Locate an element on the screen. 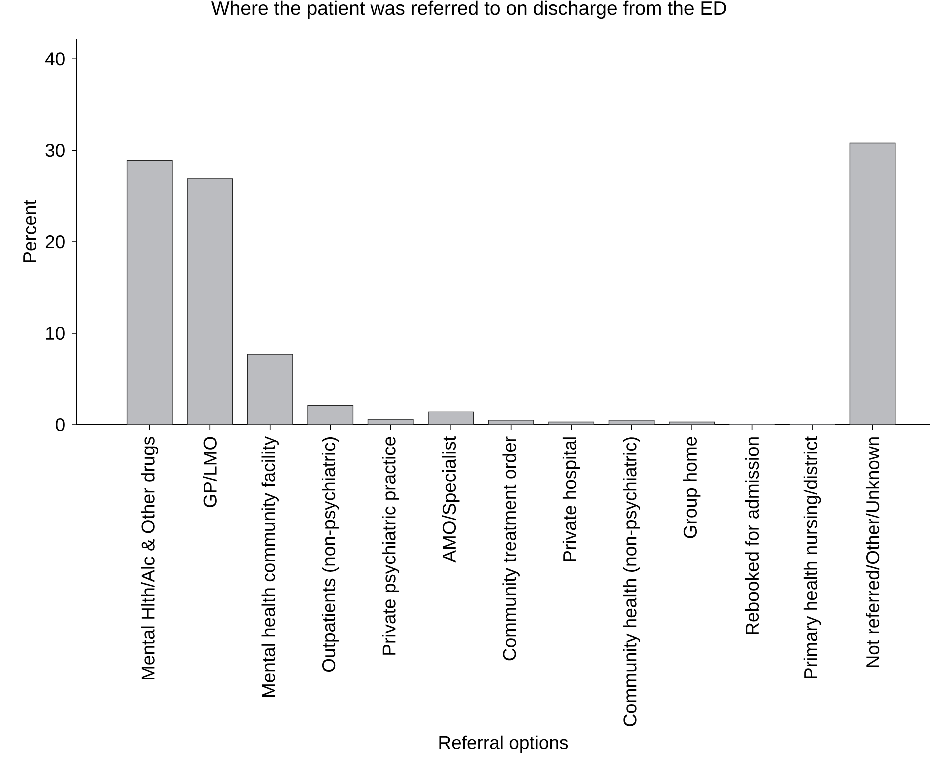 The image size is (934, 758). x-tick-label: AMO/Specialist is located at coordinates (451, 499).